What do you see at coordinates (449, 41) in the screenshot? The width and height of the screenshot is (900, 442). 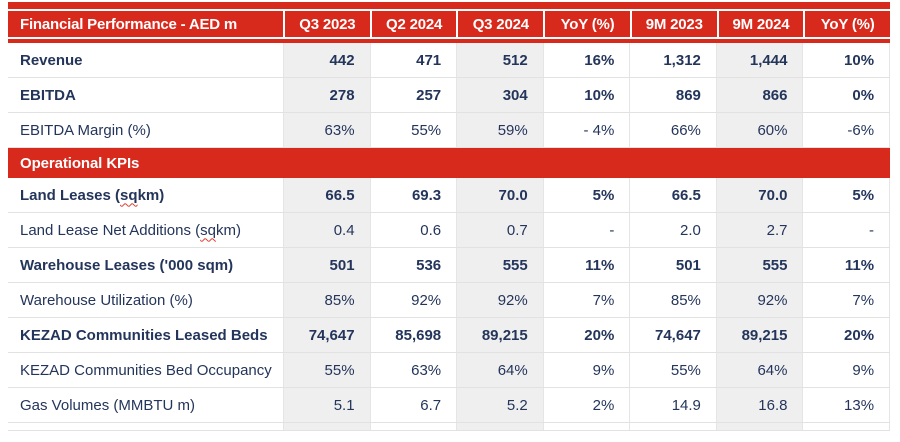 I see `header-accent-strip` at bounding box center [449, 41].